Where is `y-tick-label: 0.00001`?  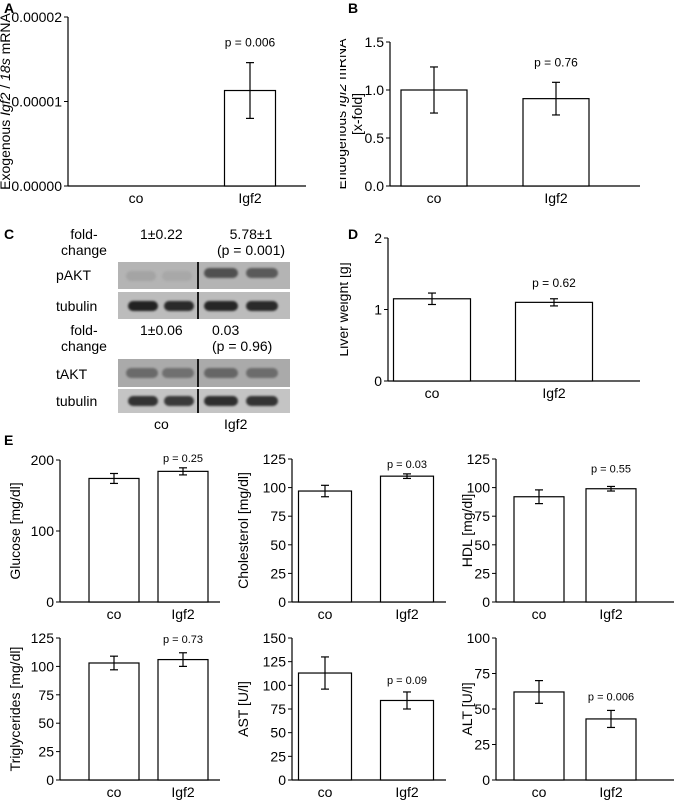 y-tick-label: 0.00001 is located at coordinates (36, 102).